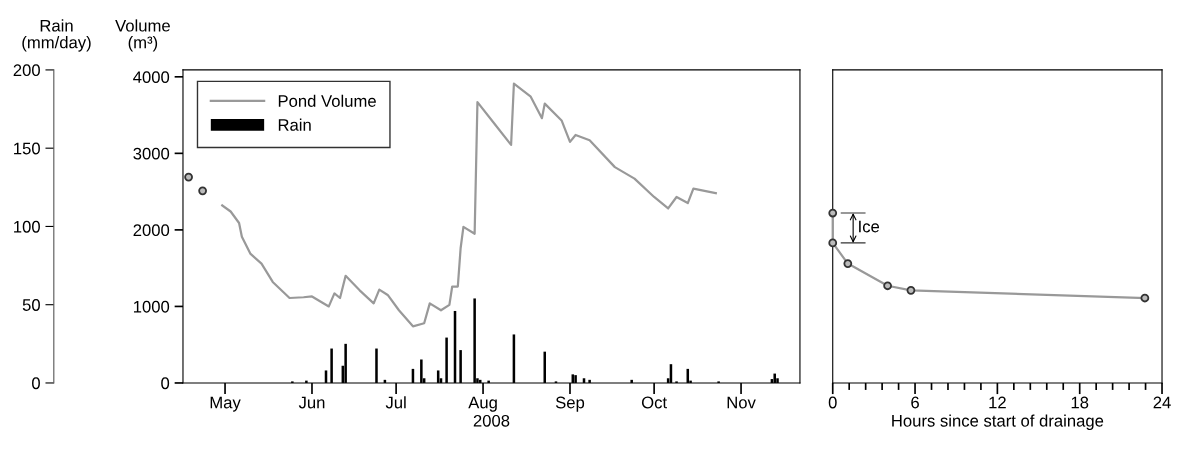 The height and width of the screenshot is (457, 1179). I want to click on x-tick-label: Jul, so click(395, 402).